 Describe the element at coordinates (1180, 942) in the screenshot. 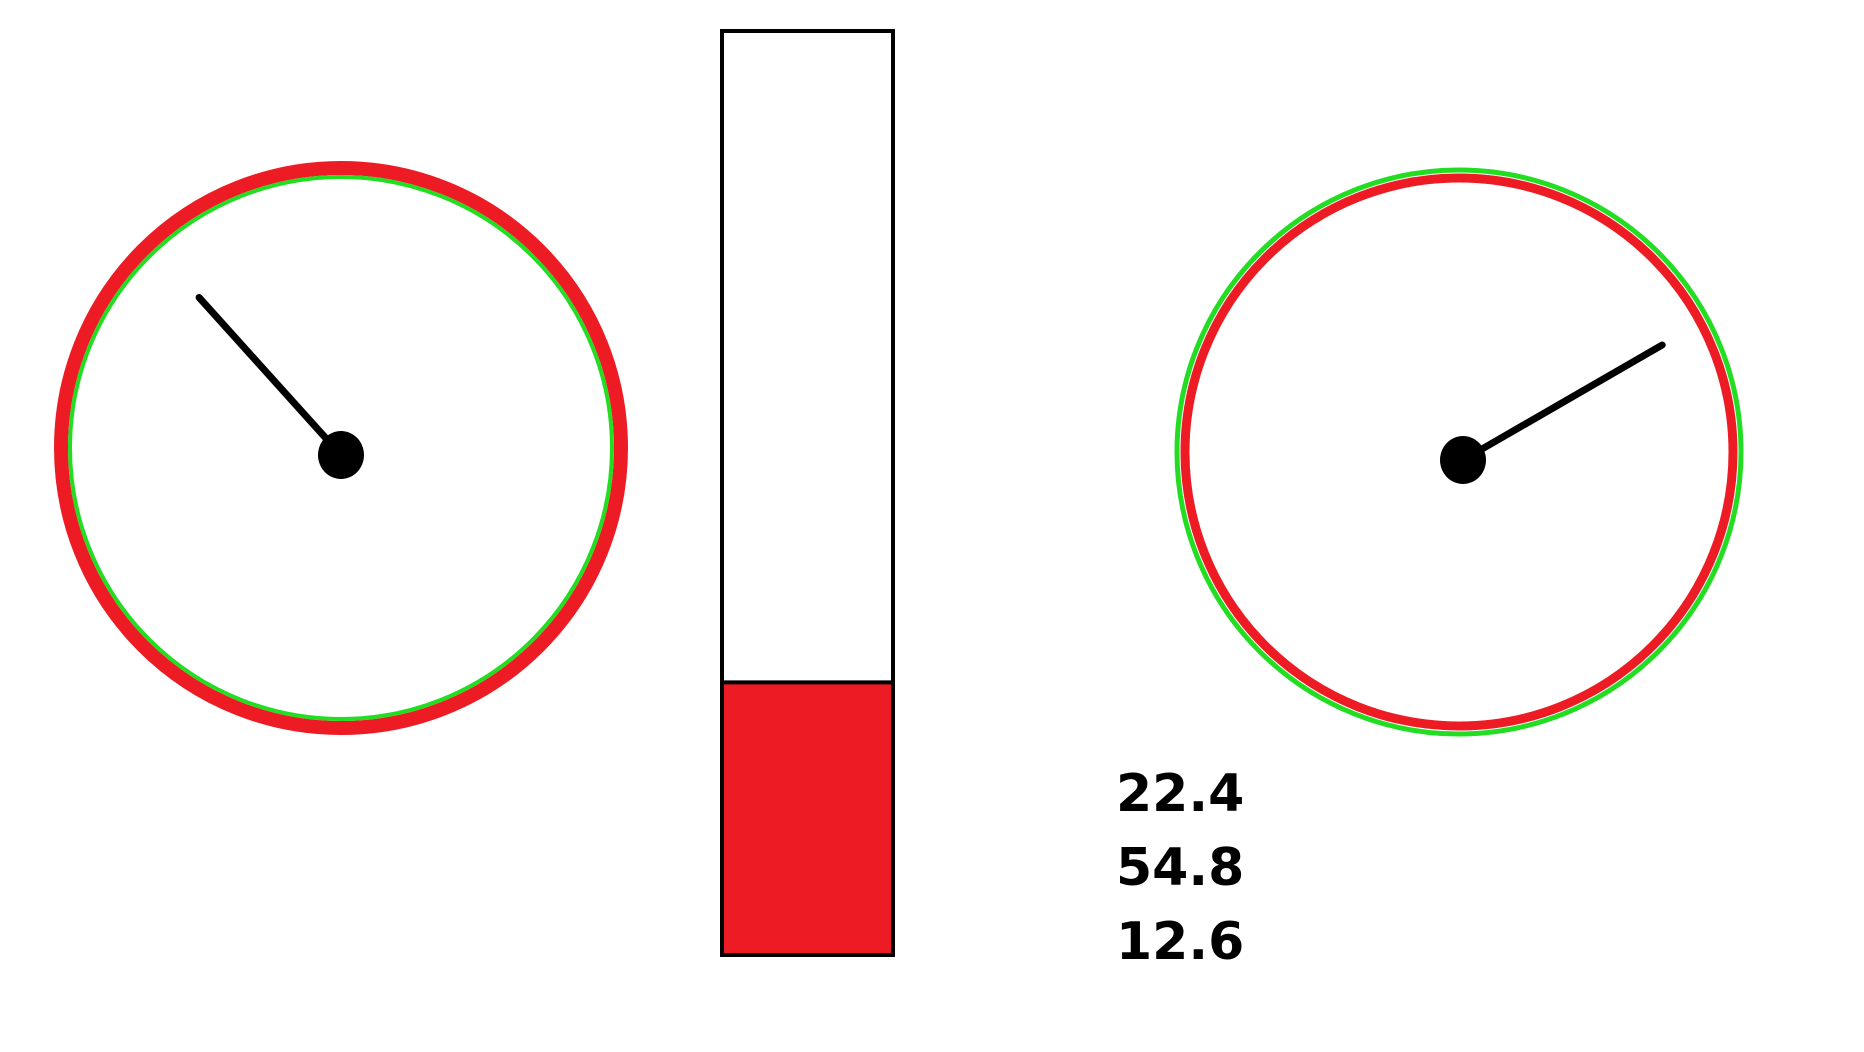

I see `readout-value-3: 12.6` at that location.